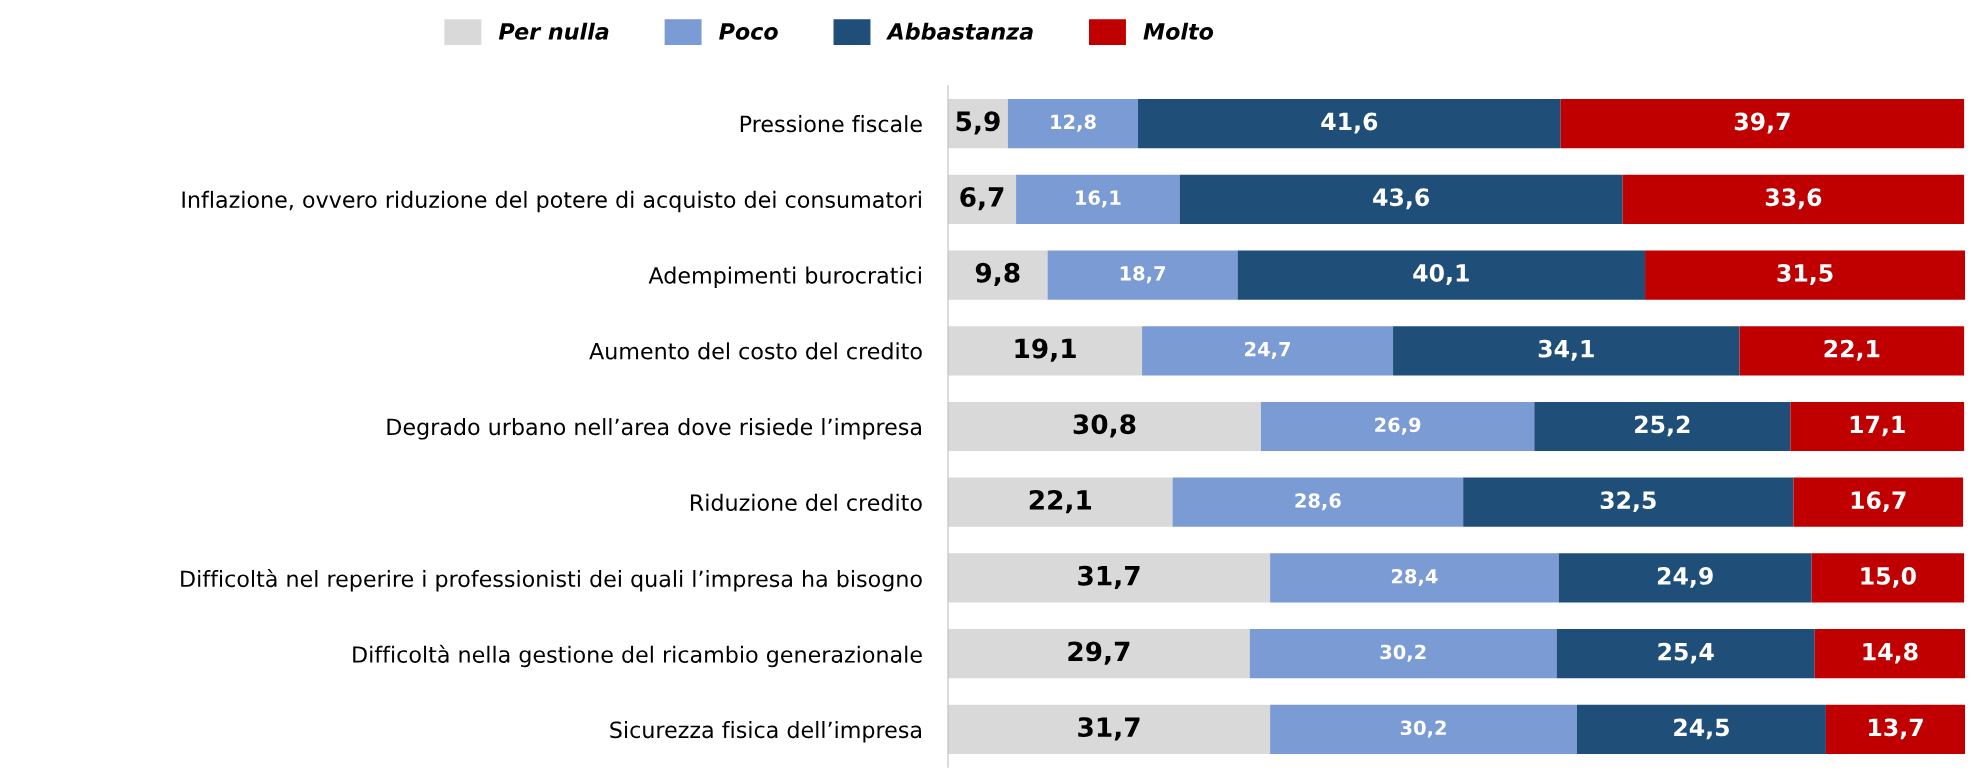  Describe the element at coordinates (978, 123) in the screenshot. I see `data-label: 5,9` at that location.